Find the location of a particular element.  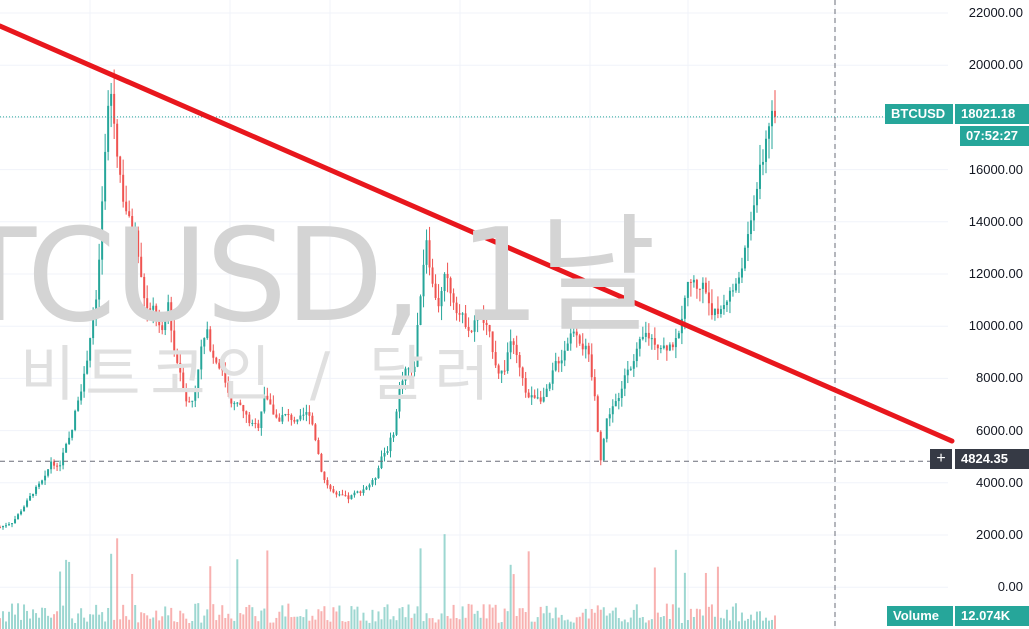

crosshair-add-button: + is located at coordinates (941, 459).